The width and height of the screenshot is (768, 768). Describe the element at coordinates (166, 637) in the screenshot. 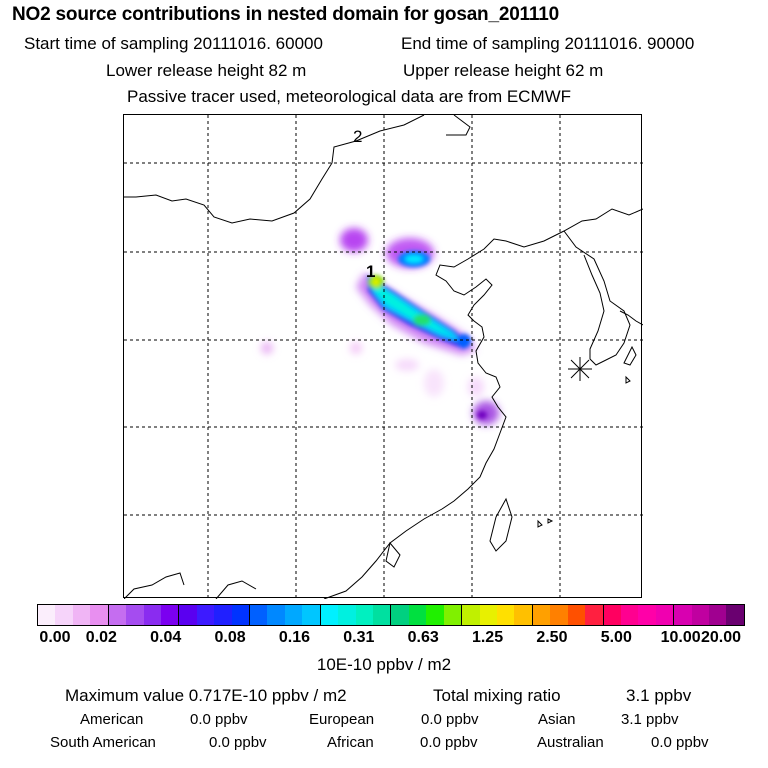

I see `colorbar-tick-label: 0.04` at that location.